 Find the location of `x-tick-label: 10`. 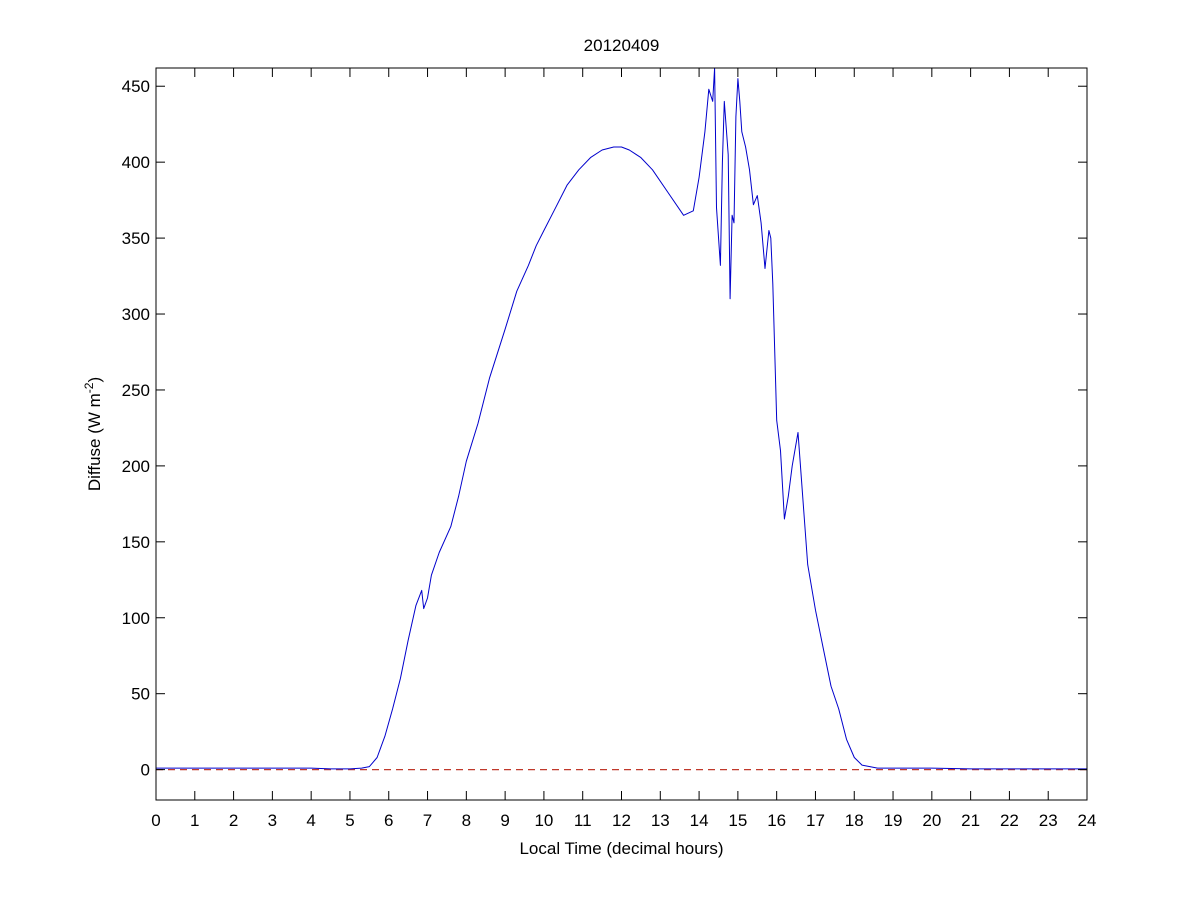

x-tick-label: 10 is located at coordinates (543, 820).